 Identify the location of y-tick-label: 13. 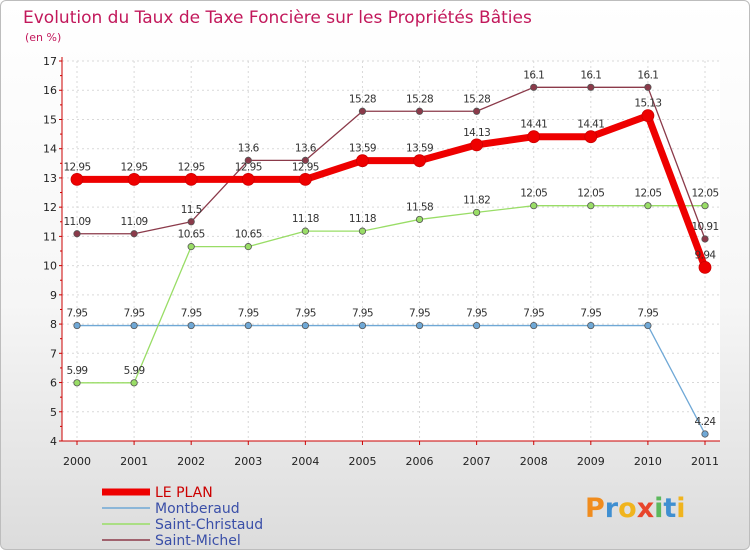
(50, 178).